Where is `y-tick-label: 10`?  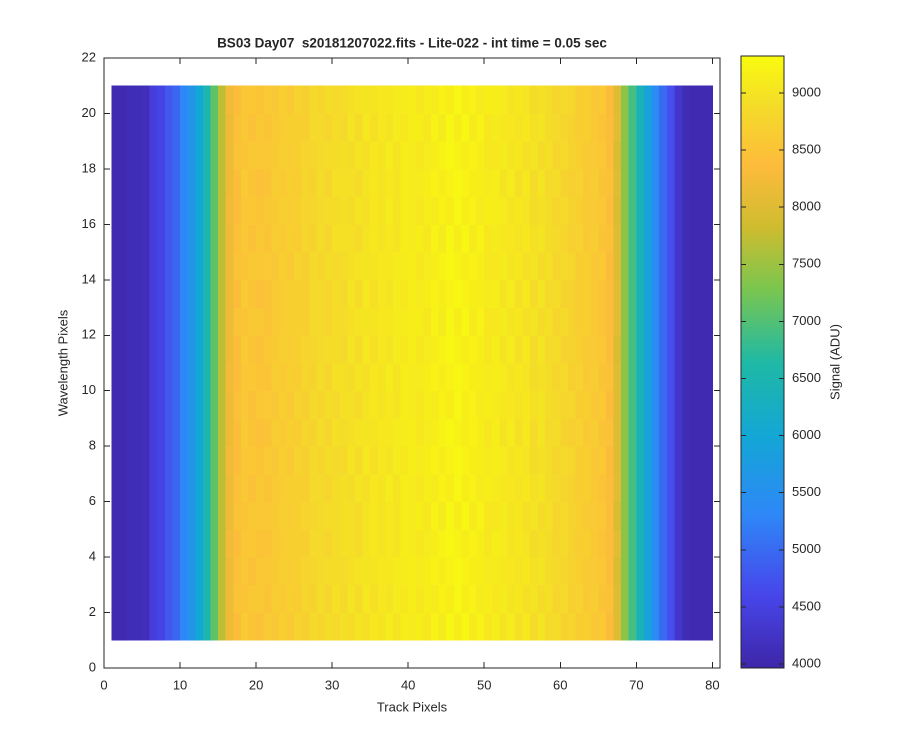
y-tick-label: 10 is located at coordinates (89, 389).